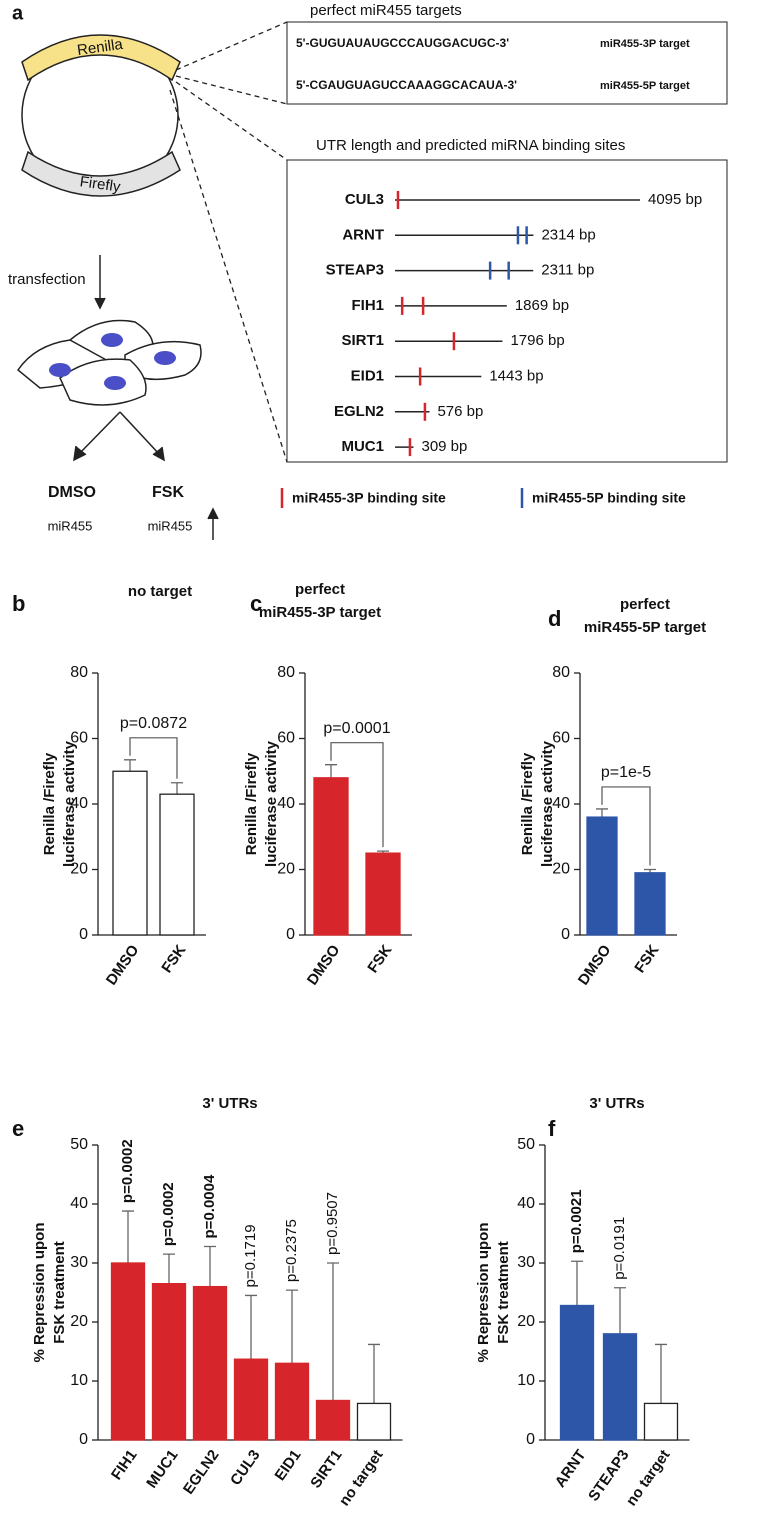 The height and width of the screenshot is (1517, 772). What do you see at coordinates (18, 13) in the screenshot?
I see `panel-letter: a` at bounding box center [18, 13].